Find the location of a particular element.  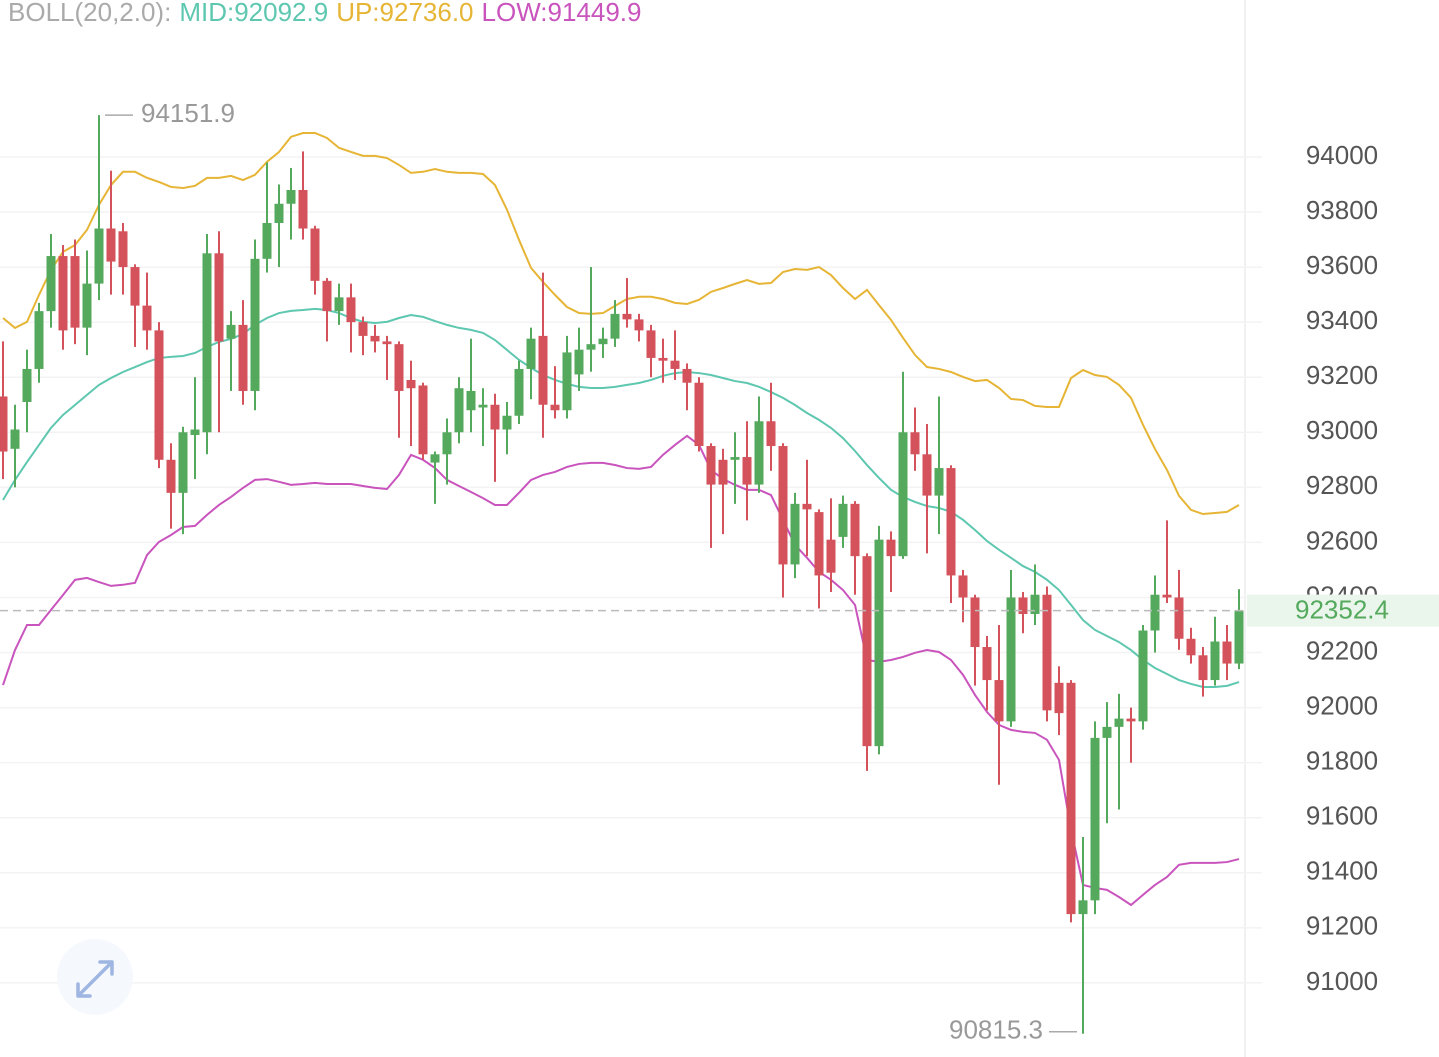

y-tick-label: 93400 is located at coordinates (1342, 320).